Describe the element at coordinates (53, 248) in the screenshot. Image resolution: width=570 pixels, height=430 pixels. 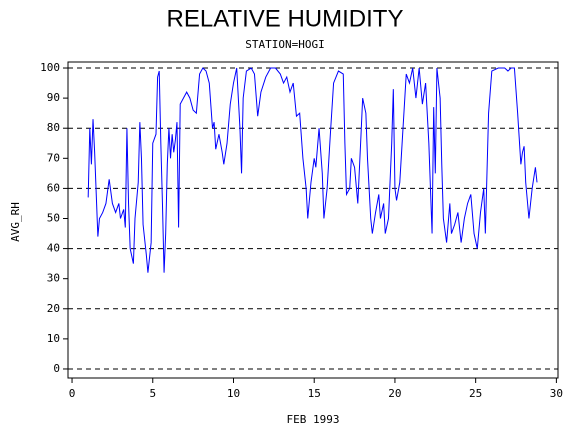
I see `y-tick-label: 40` at that location.